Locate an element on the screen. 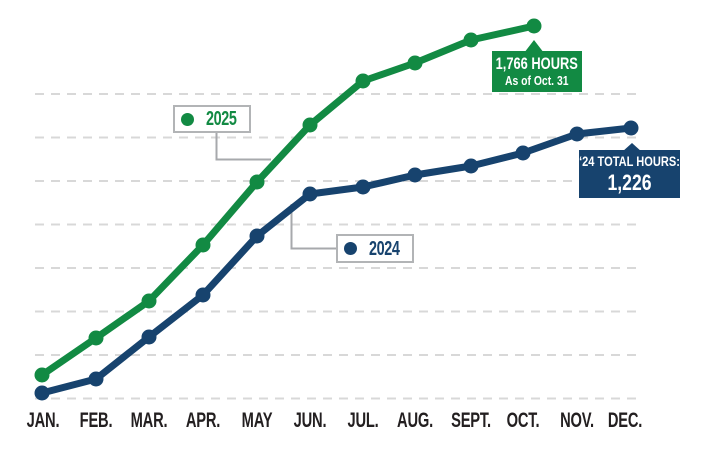  callout-2024-title: ‘24 TOTAL HOURS: is located at coordinates (629, 162).